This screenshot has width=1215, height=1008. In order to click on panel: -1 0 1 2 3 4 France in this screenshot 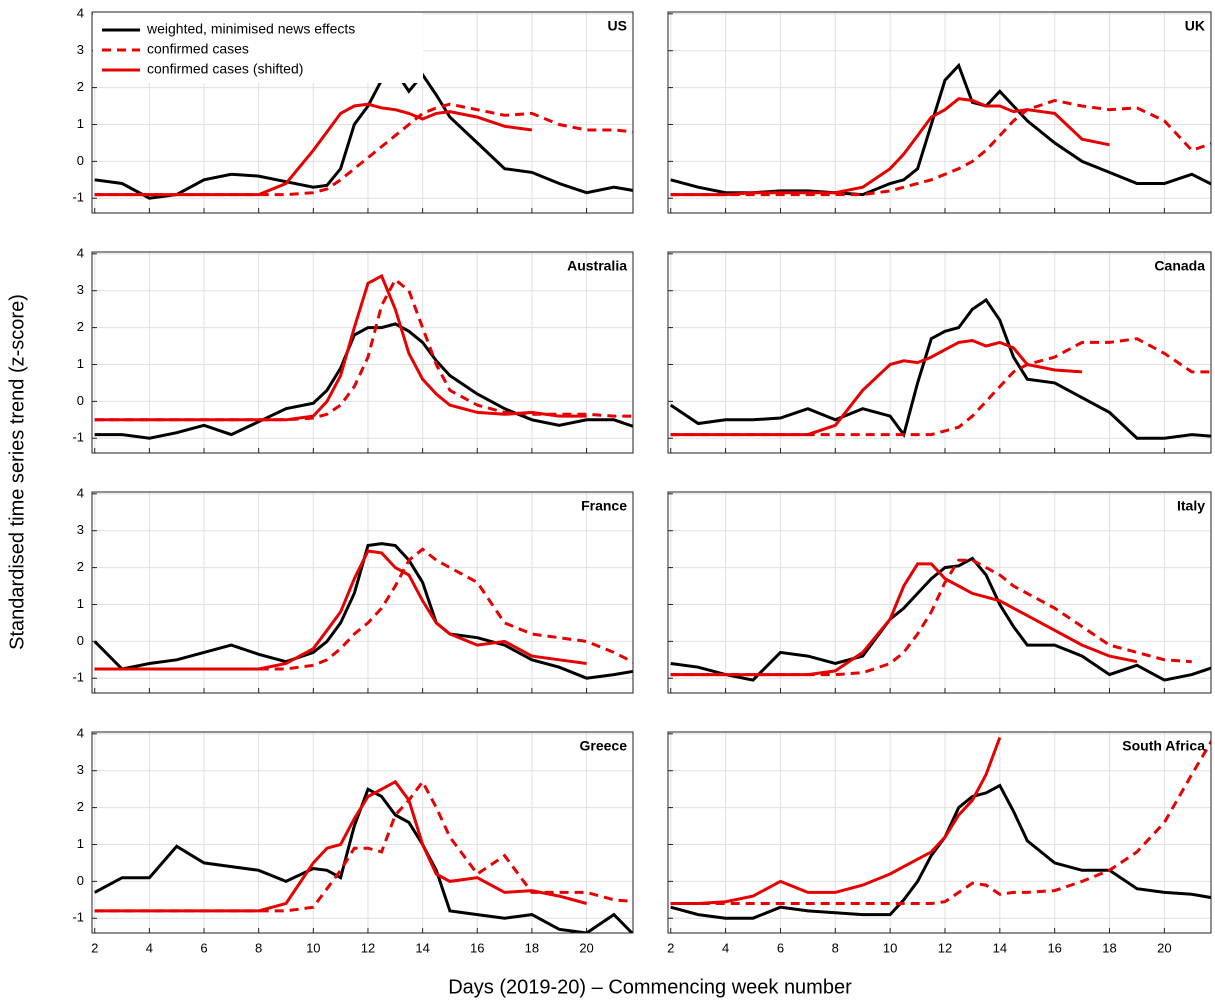, I will do `click(353, 589)`.